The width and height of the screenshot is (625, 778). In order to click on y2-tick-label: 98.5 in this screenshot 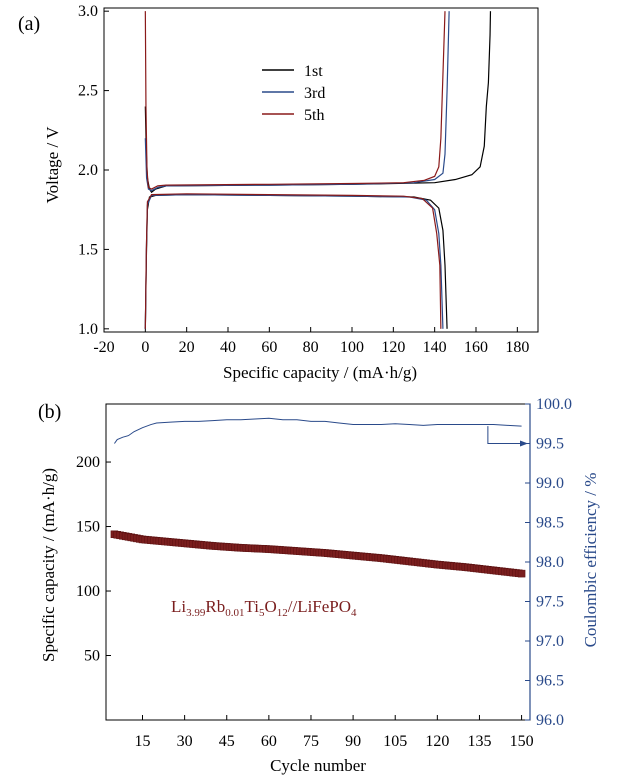, I will do `click(550, 523)`.